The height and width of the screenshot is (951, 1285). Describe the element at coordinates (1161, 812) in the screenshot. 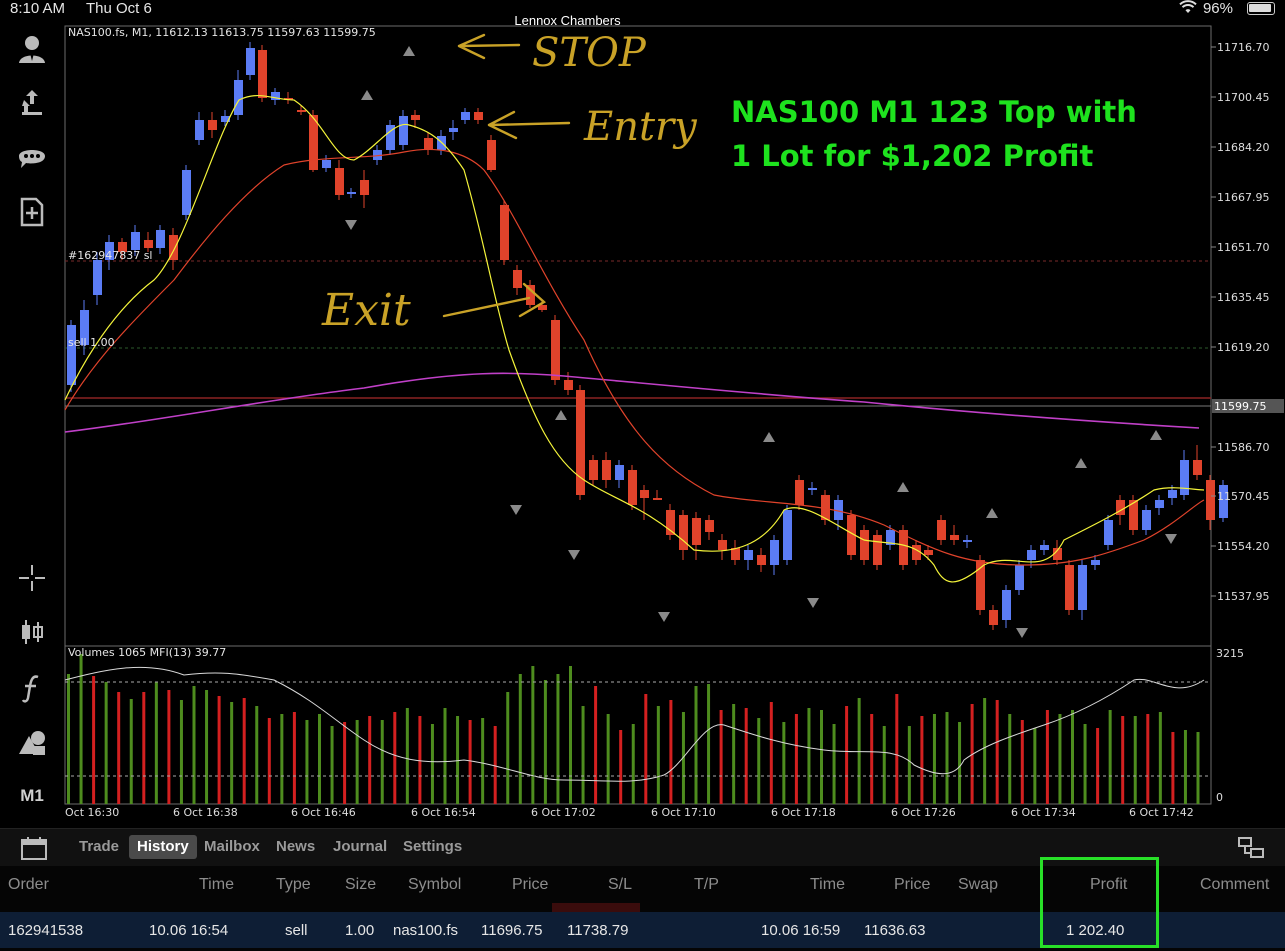

I see `time-tick-label: 6 Oct 17:42` at that location.